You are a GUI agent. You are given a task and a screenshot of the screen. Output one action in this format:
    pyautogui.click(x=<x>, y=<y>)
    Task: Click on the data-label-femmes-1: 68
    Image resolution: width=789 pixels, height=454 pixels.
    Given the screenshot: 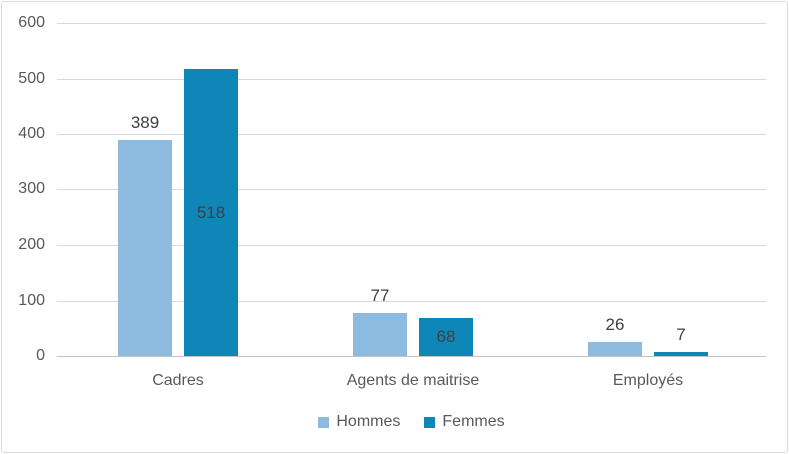 What is the action you would take?
    pyautogui.click(x=446, y=336)
    